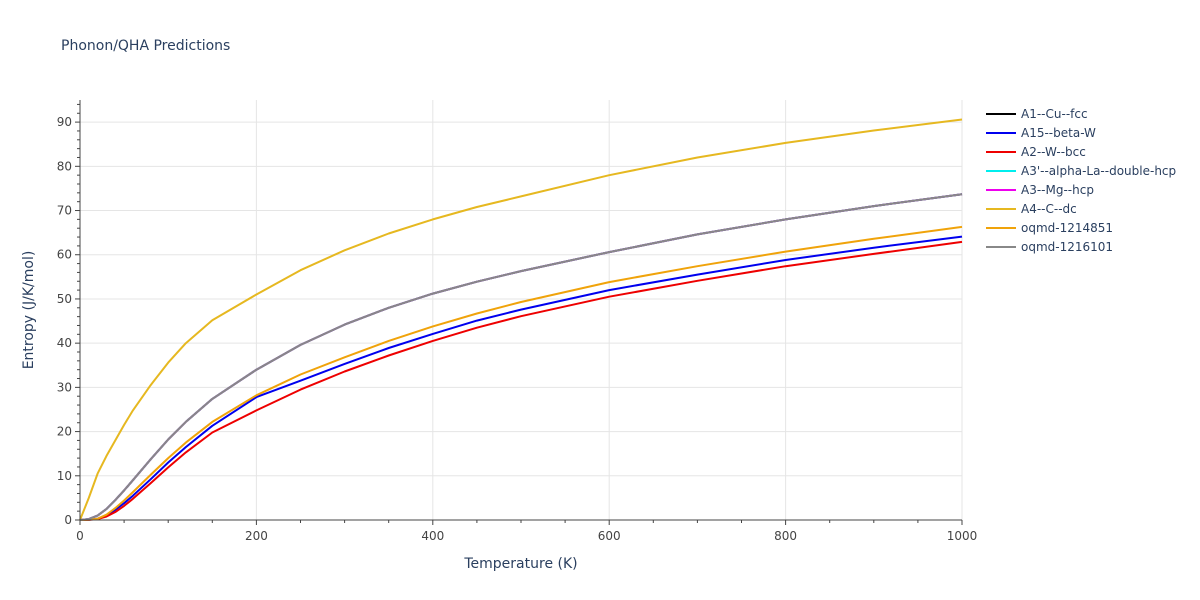 Image resolution: width=1200 pixels, height=600 pixels. Describe the element at coordinates (64, 211) in the screenshot. I see `y-tick-label: 70` at that location.